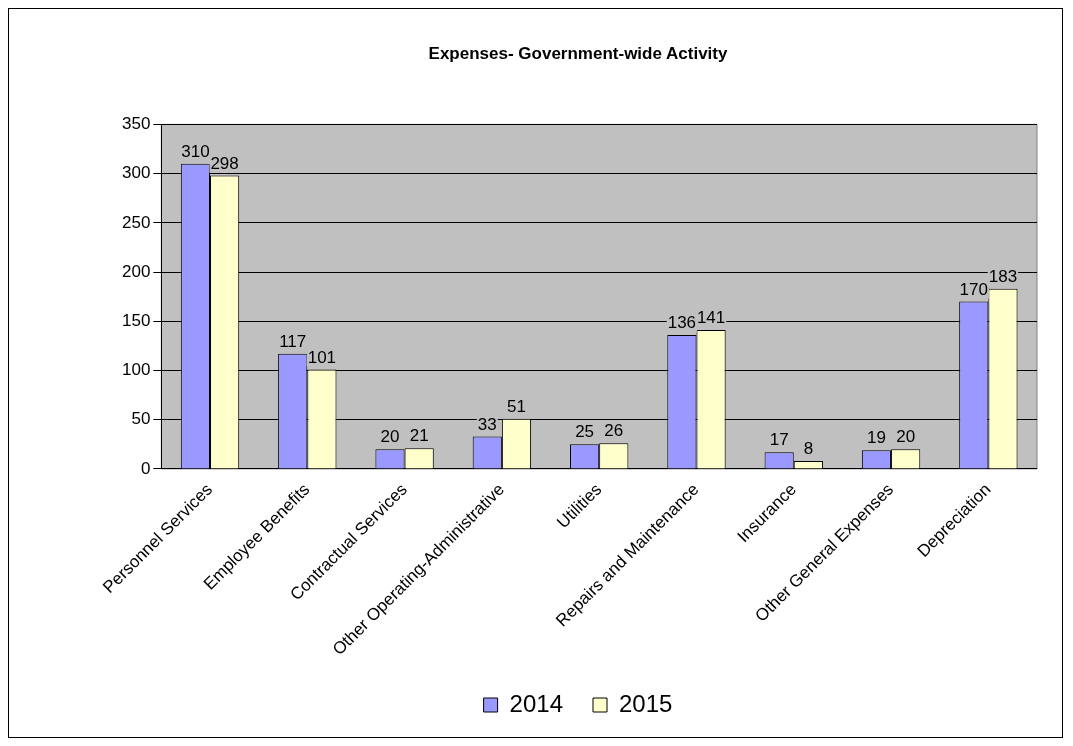 This screenshot has width=1073, height=746. What do you see at coordinates (145, 468) in the screenshot?
I see `y-tick-label: 0` at bounding box center [145, 468].